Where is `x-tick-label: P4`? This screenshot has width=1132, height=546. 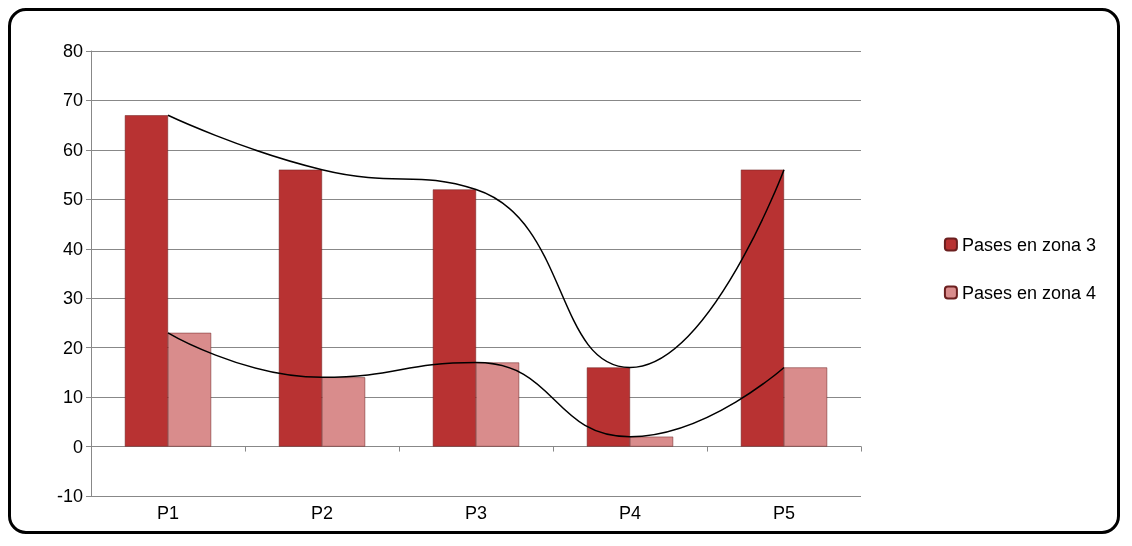 x-tick-label: P4 is located at coordinates (630, 513).